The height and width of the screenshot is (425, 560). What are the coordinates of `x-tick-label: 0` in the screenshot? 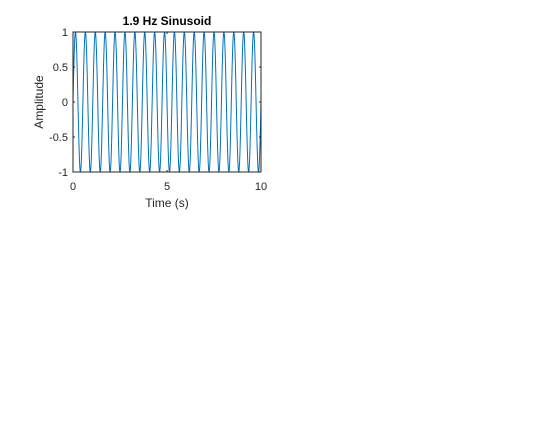 It's located at (73, 187).